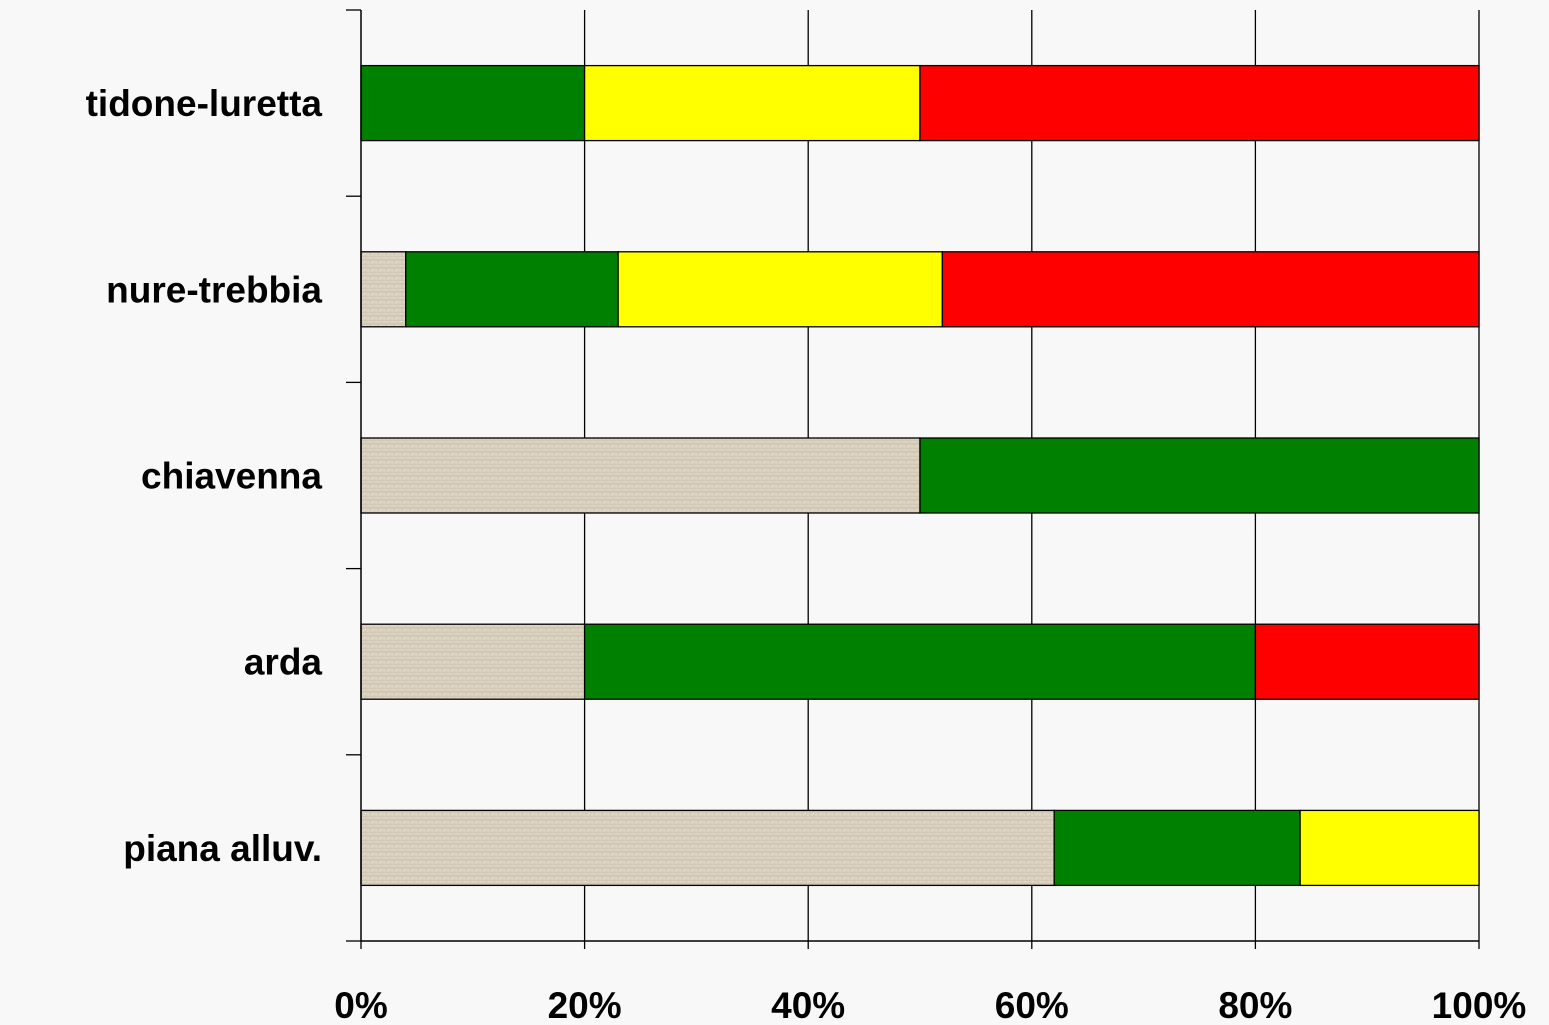 Image resolution: width=1549 pixels, height=1025 pixels. Describe the element at coordinates (204, 103) in the screenshot. I see `category-label: tidone-luretta` at that location.